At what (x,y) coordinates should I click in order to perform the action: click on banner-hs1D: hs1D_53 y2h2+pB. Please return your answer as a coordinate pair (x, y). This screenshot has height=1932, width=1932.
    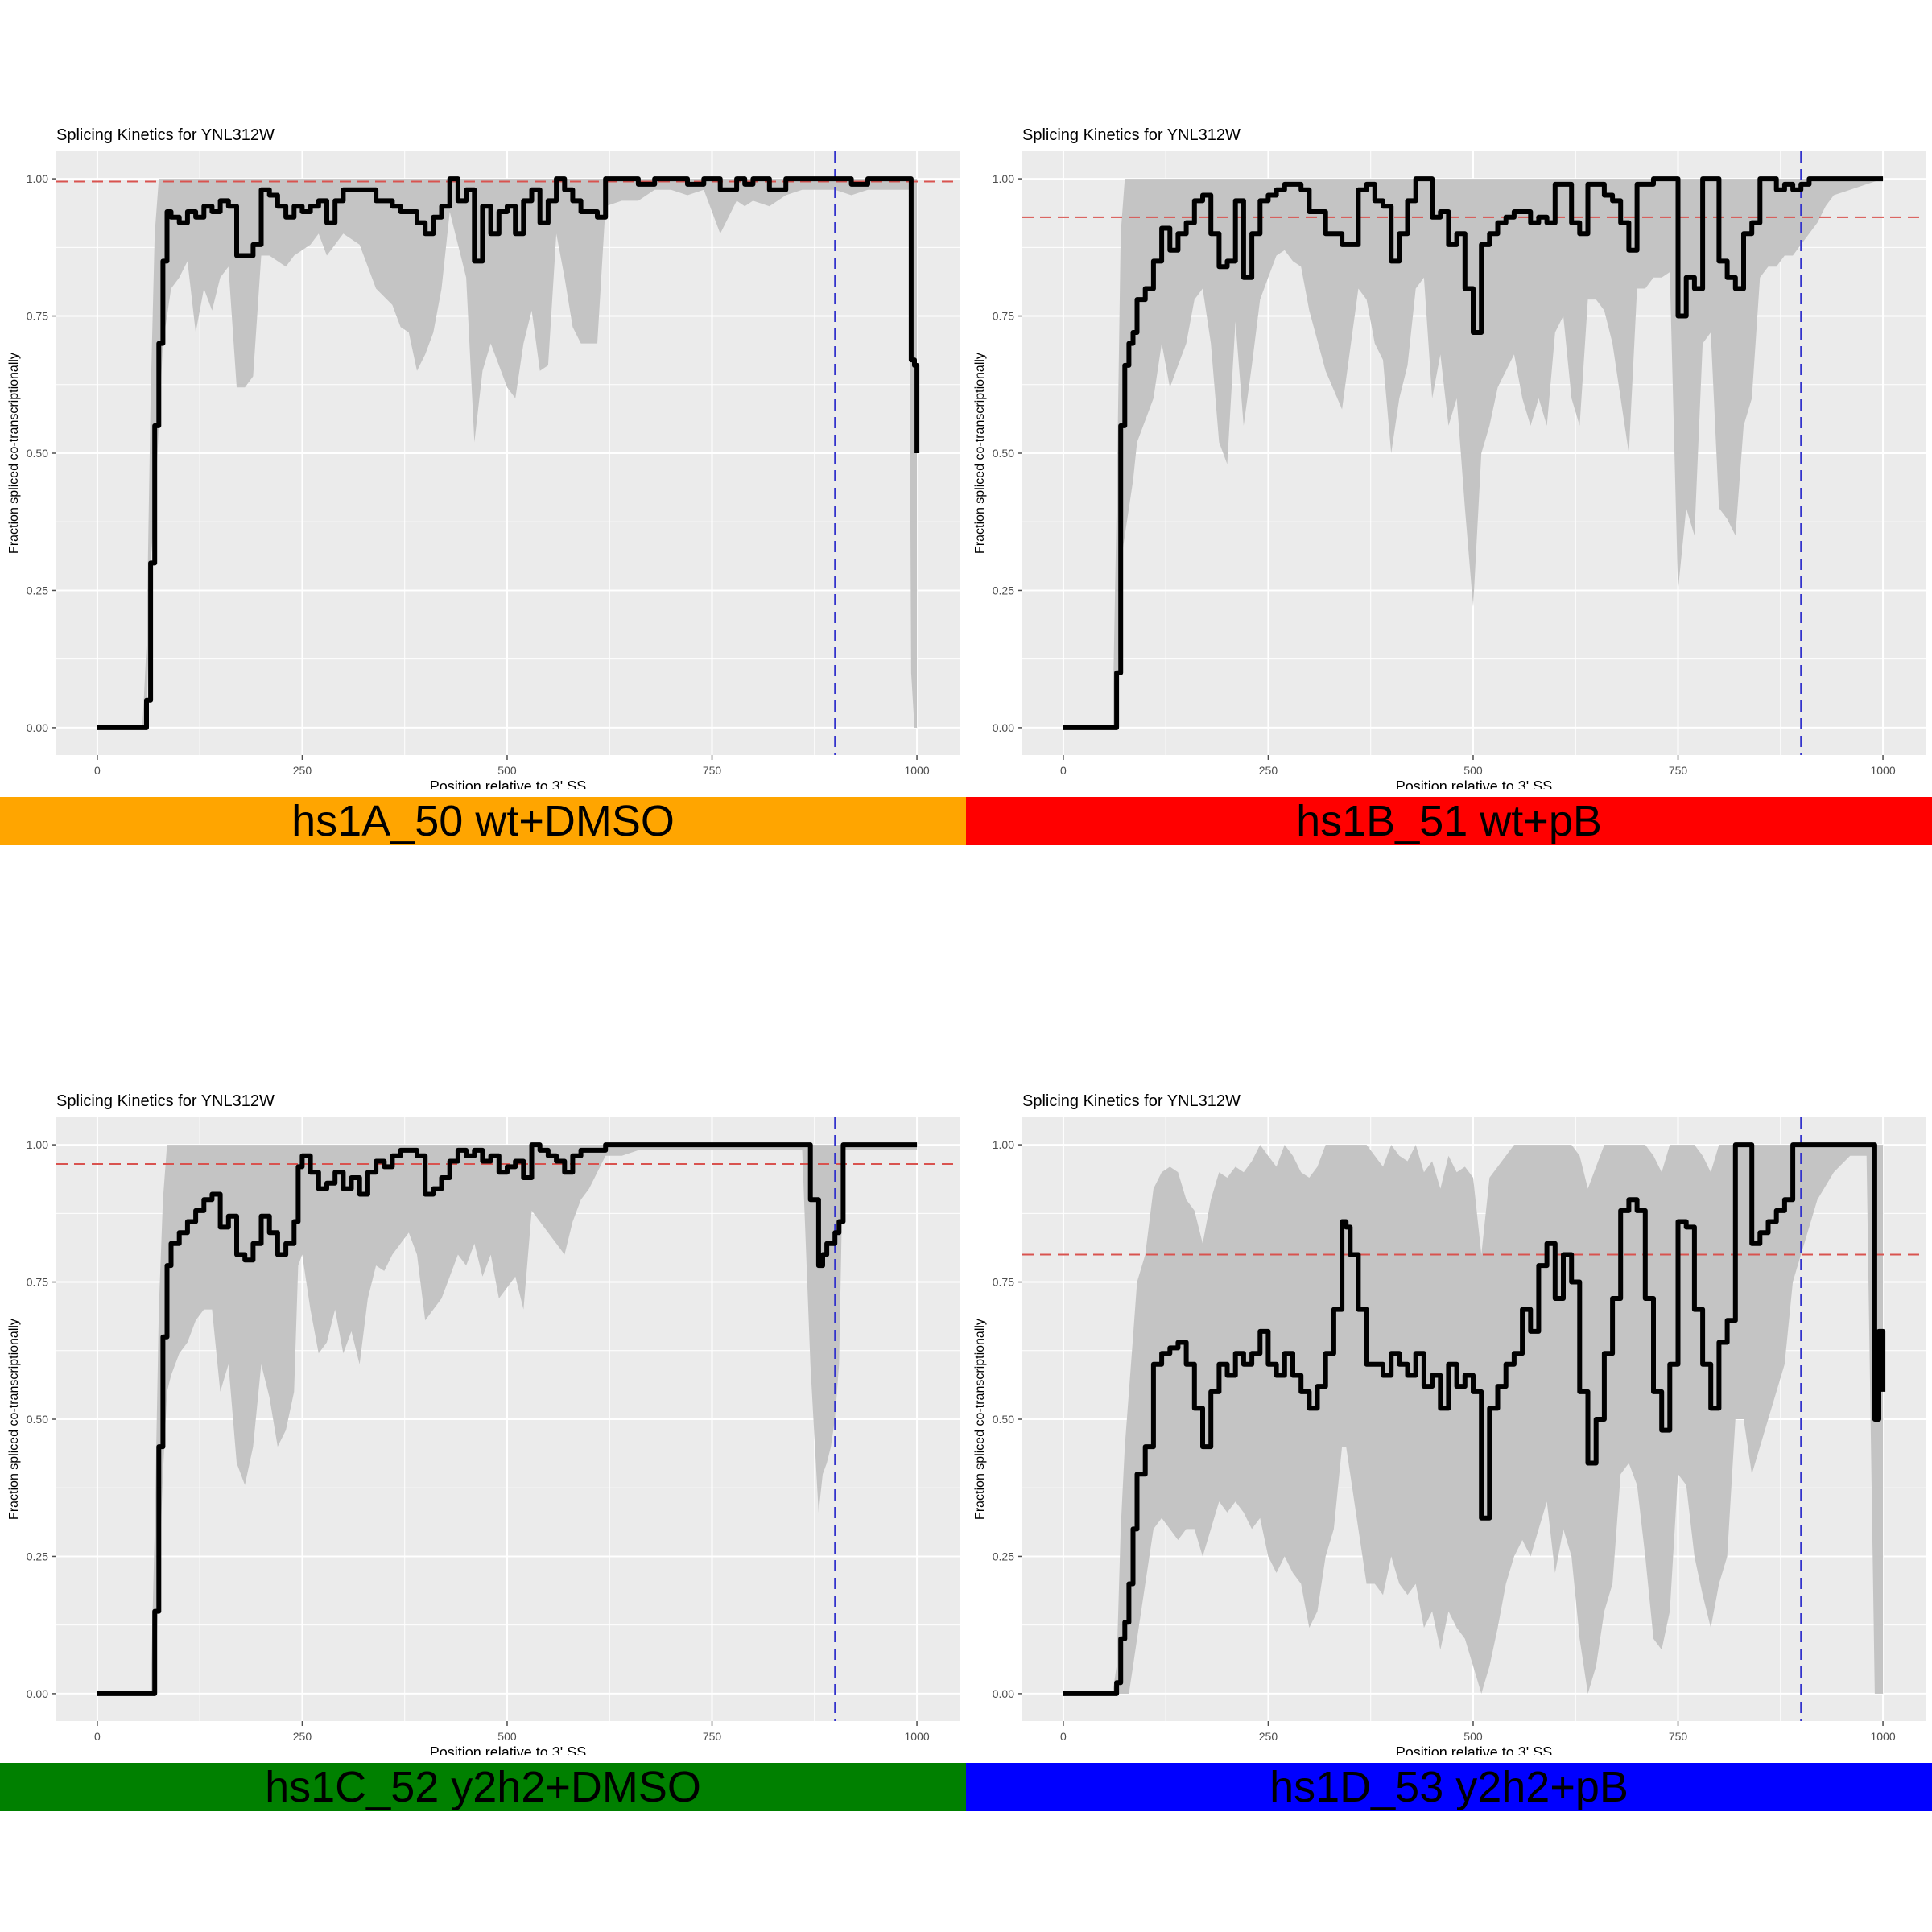
    Looking at the image, I should click on (1449, 1787).